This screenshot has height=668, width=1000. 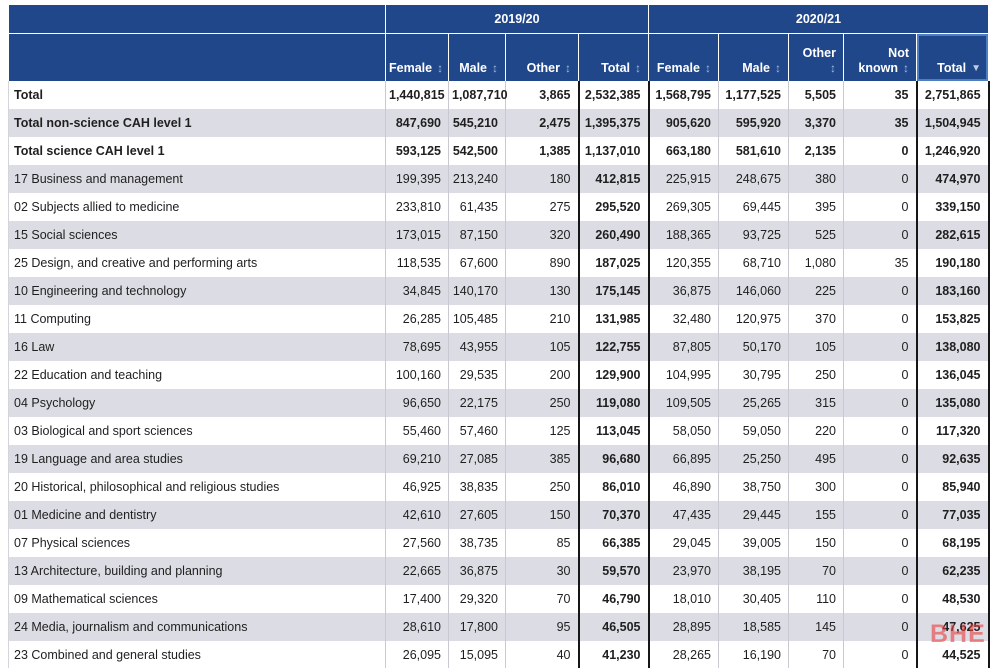 I want to click on corner-header-bottom, so click(x=197, y=57).